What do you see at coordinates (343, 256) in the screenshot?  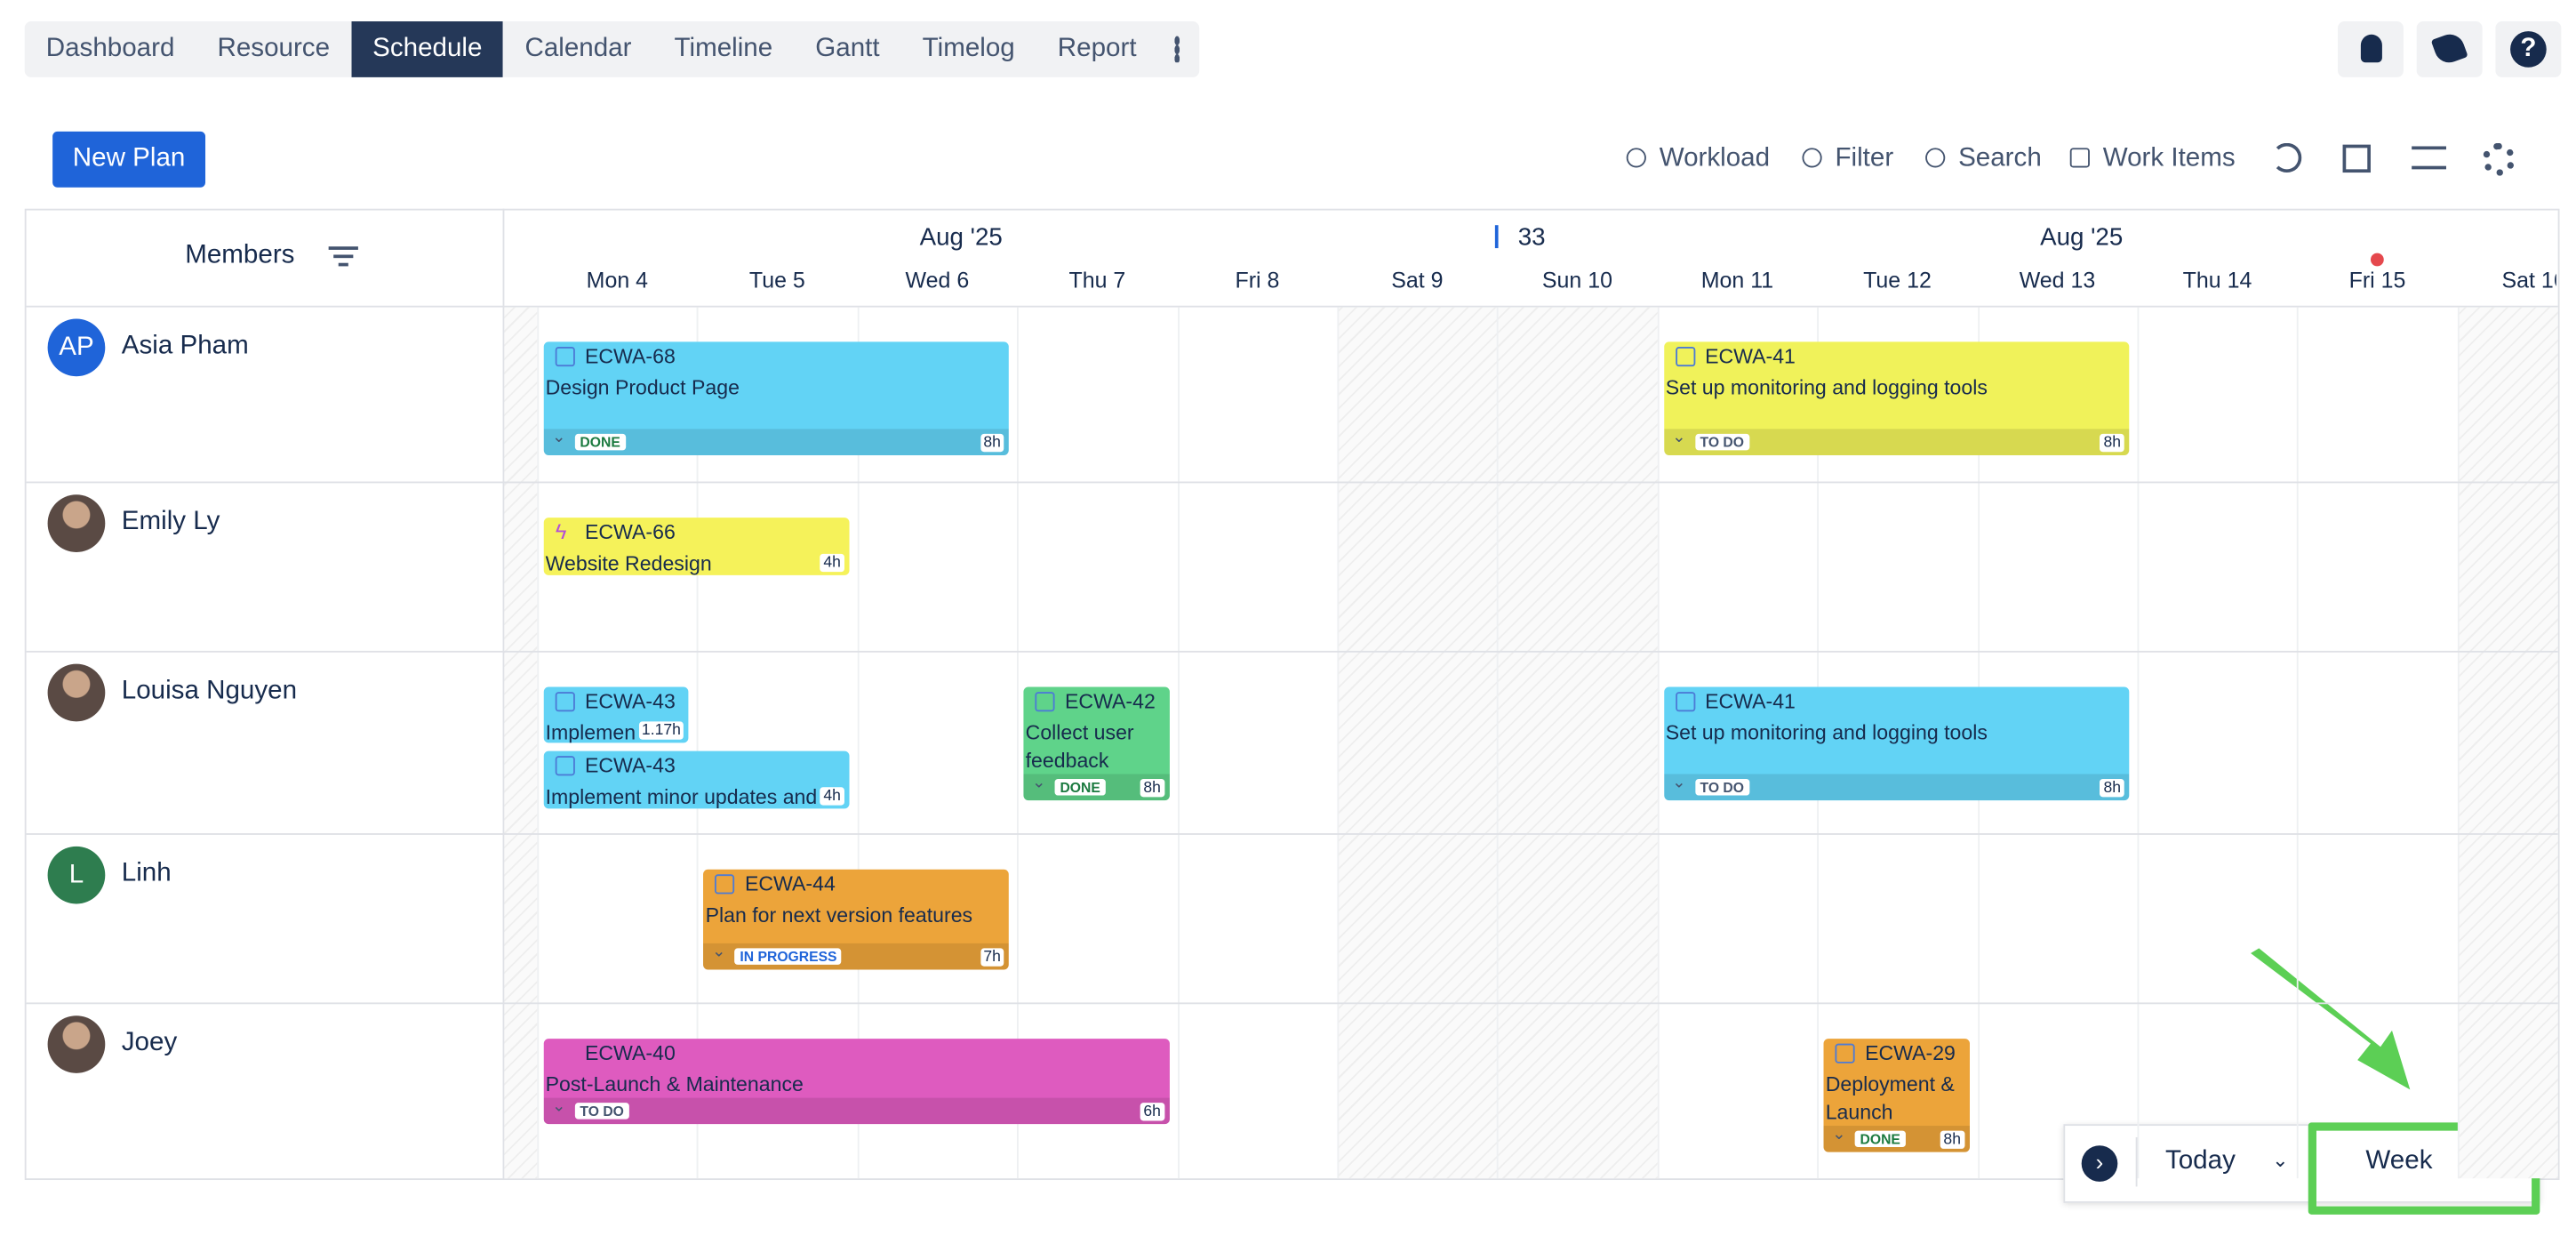 I see `sort-icon-mid` at bounding box center [343, 256].